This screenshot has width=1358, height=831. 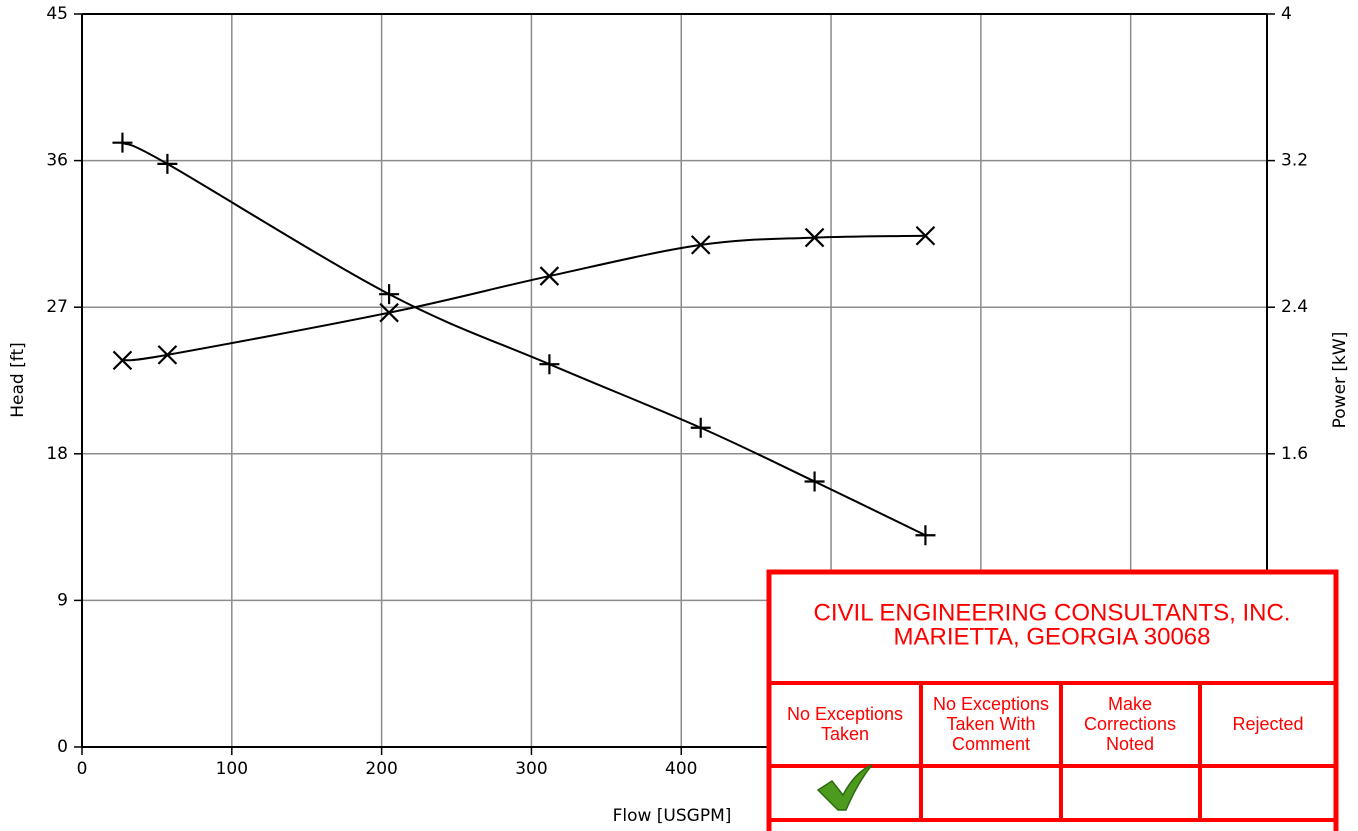 What do you see at coordinates (1130, 744) in the screenshot?
I see `stamp-column-label: Noted` at bounding box center [1130, 744].